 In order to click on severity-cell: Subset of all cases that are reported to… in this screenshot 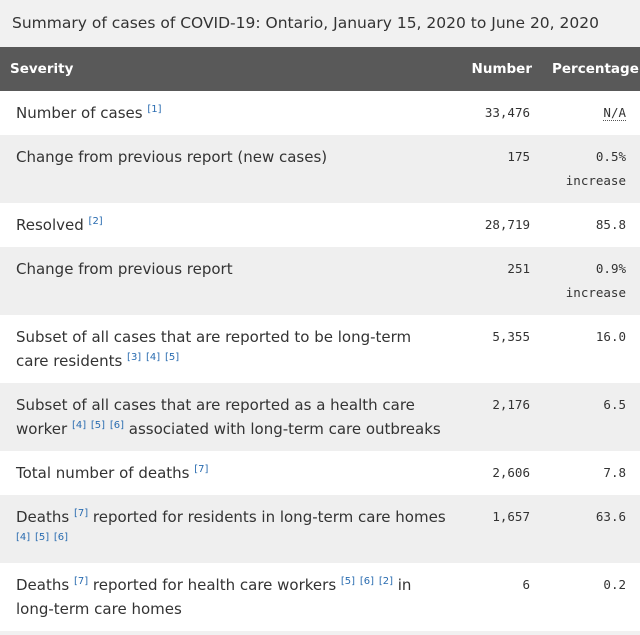, I will do `click(228, 349)`.